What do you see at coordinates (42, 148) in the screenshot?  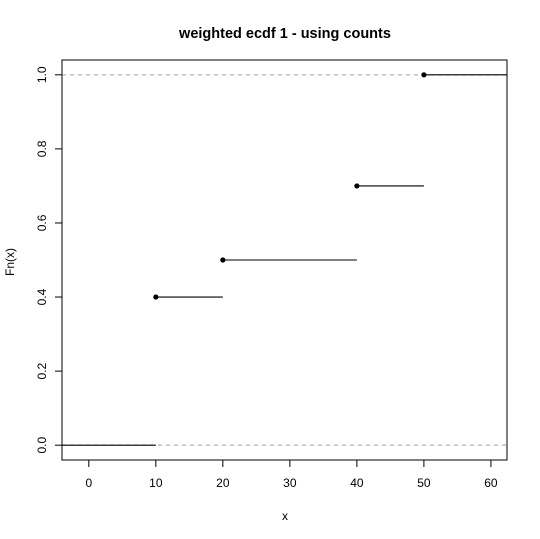 I see `y-tick-label: 0.8` at bounding box center [42, 148].